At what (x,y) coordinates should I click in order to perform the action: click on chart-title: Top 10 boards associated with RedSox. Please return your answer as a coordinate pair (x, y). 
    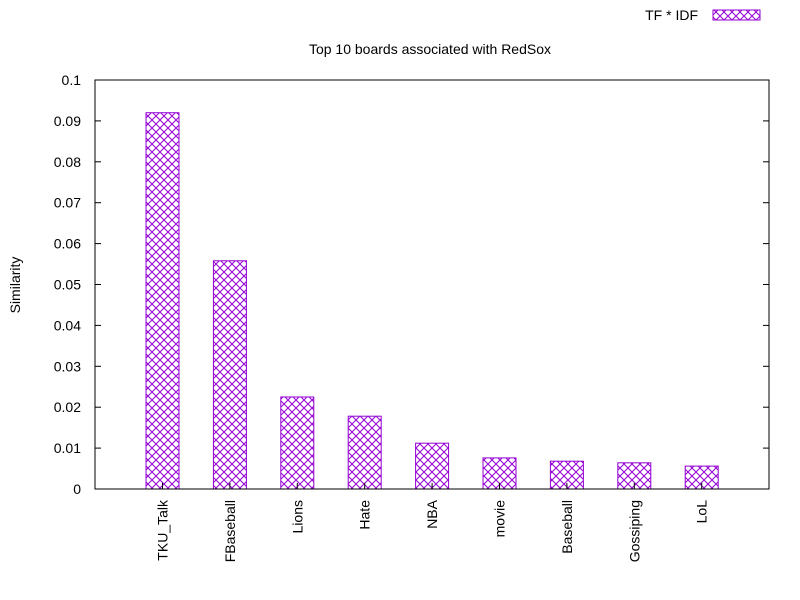
    Looking at the image, I should click on (430, 49).